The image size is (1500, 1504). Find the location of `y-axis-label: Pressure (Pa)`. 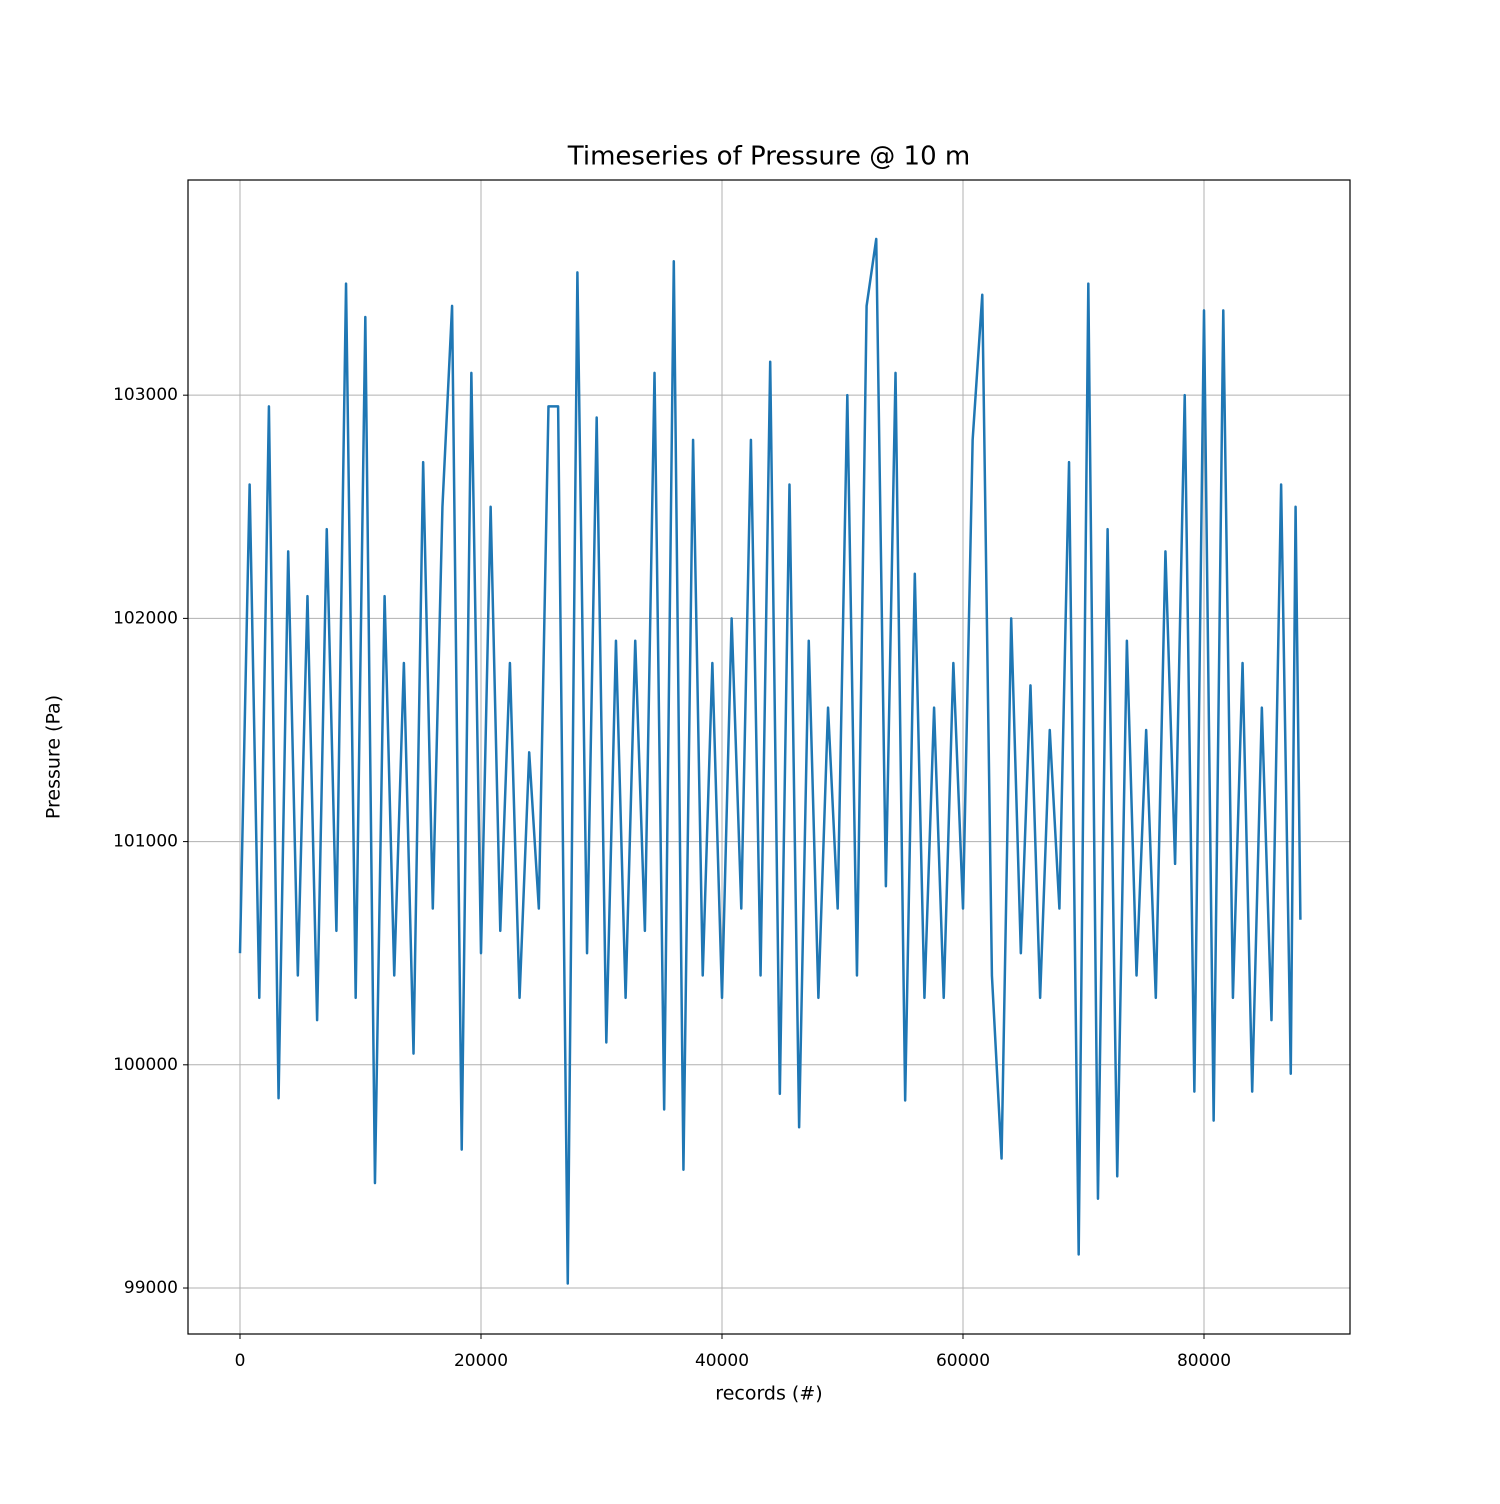

y-axis-label: Pressure (Pa) is located at coordinates (54, 757).